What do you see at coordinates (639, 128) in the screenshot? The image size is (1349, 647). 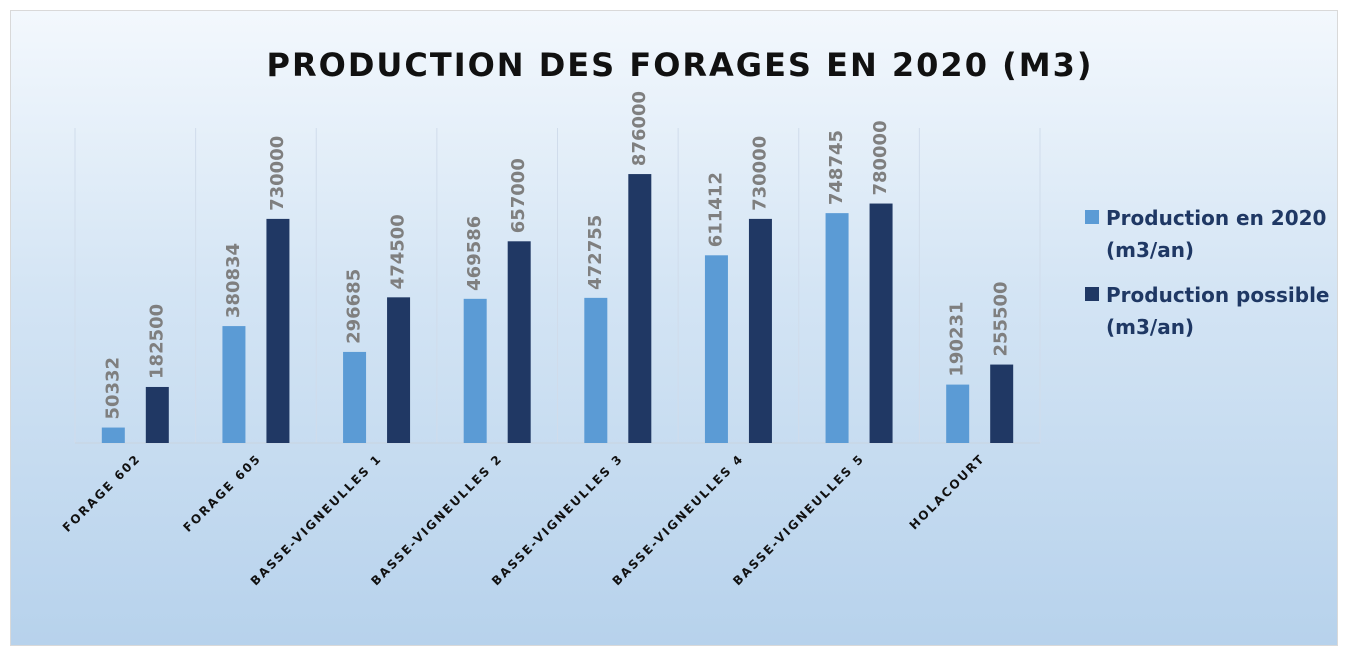 I see `data-label: 876000` at bounding box center [639, 128].